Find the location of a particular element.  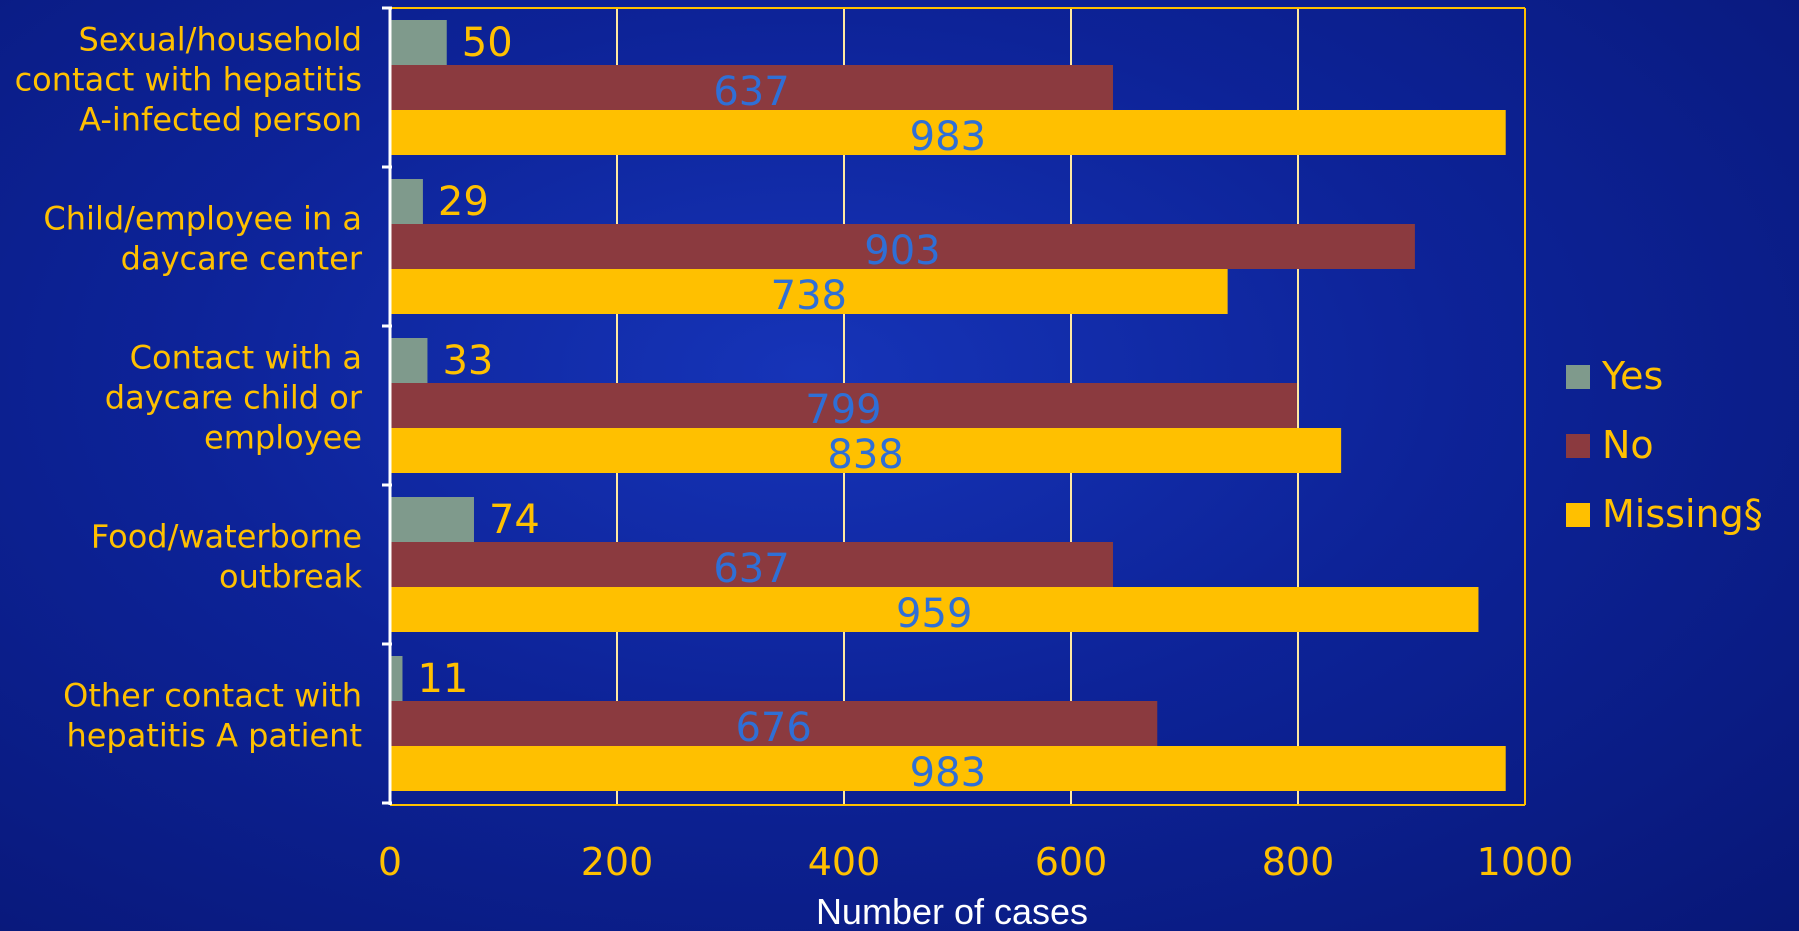

data-label: 33 is located at coordinates (467, 361).